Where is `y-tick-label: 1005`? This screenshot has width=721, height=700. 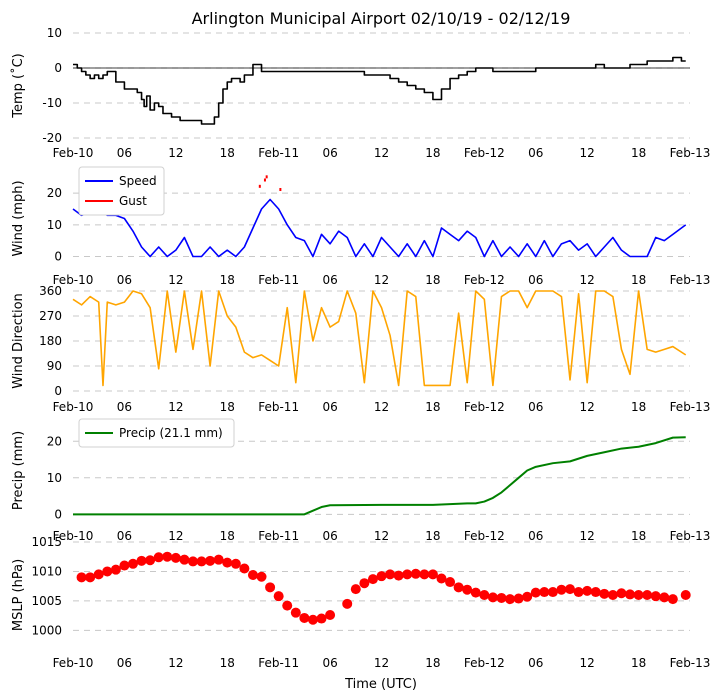 y-tick-label: 1005 is located at coordinates (46, 601).